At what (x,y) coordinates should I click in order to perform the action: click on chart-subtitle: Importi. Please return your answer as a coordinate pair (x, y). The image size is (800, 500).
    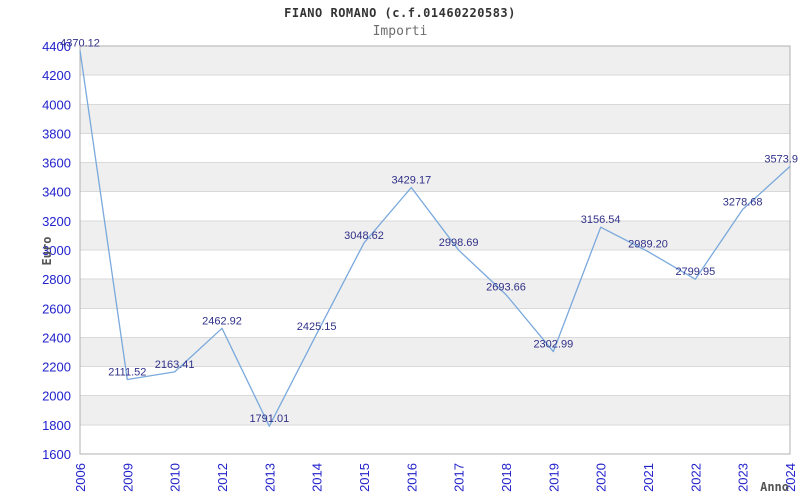
    Looking at the image, I should click on (400, 31).